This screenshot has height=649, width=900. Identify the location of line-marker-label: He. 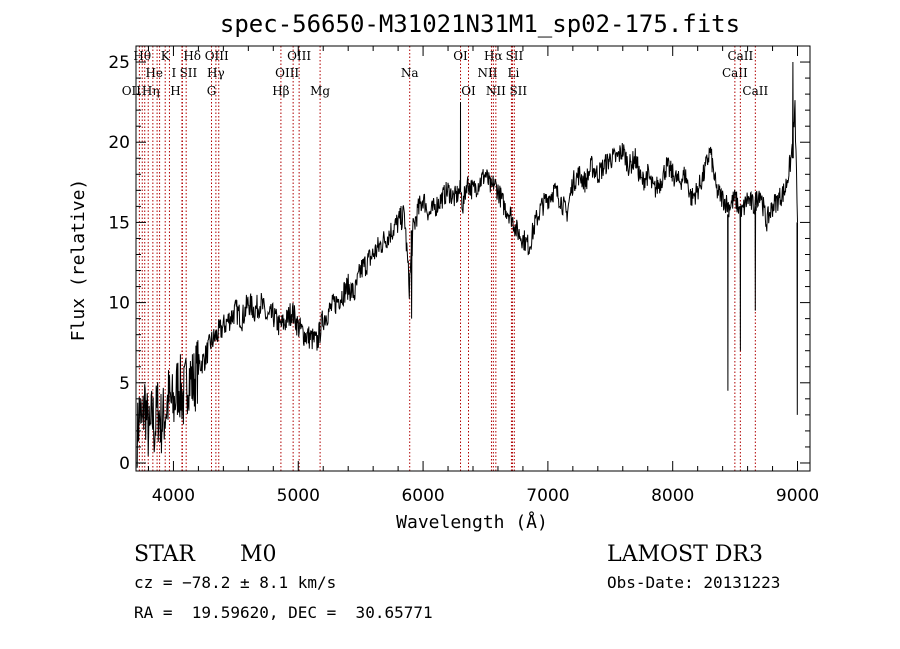
(154, 73).